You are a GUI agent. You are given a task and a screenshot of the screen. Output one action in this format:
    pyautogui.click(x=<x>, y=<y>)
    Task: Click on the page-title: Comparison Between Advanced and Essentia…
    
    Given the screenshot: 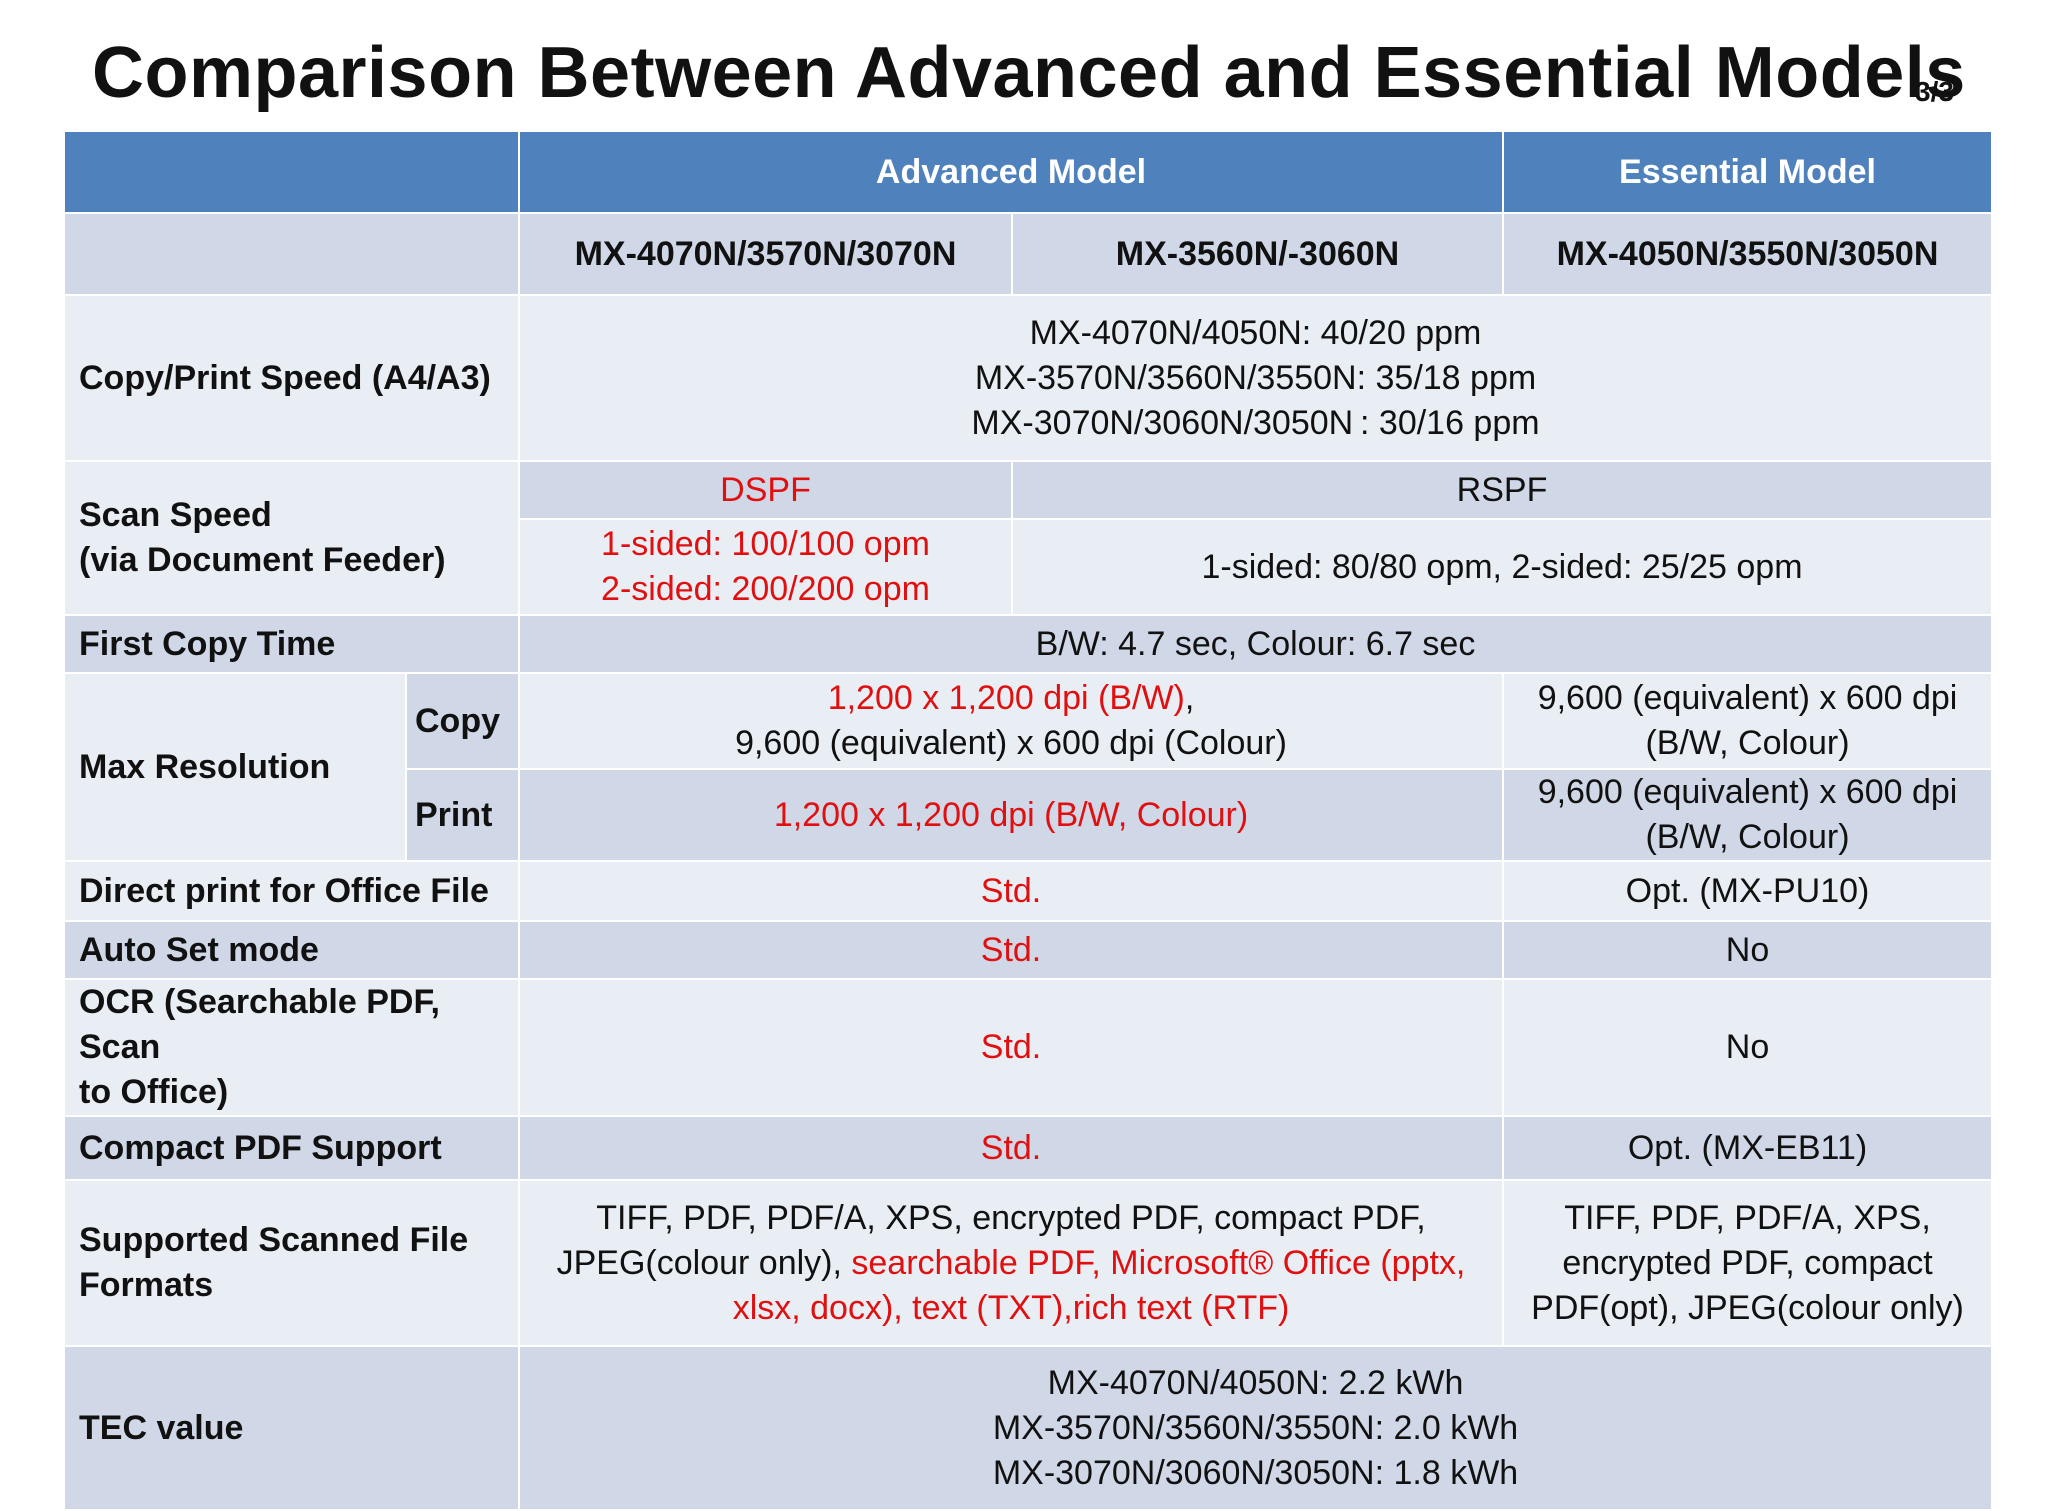 What is the action you would take?
    pyautogui.click(x=1029, y=73)
    